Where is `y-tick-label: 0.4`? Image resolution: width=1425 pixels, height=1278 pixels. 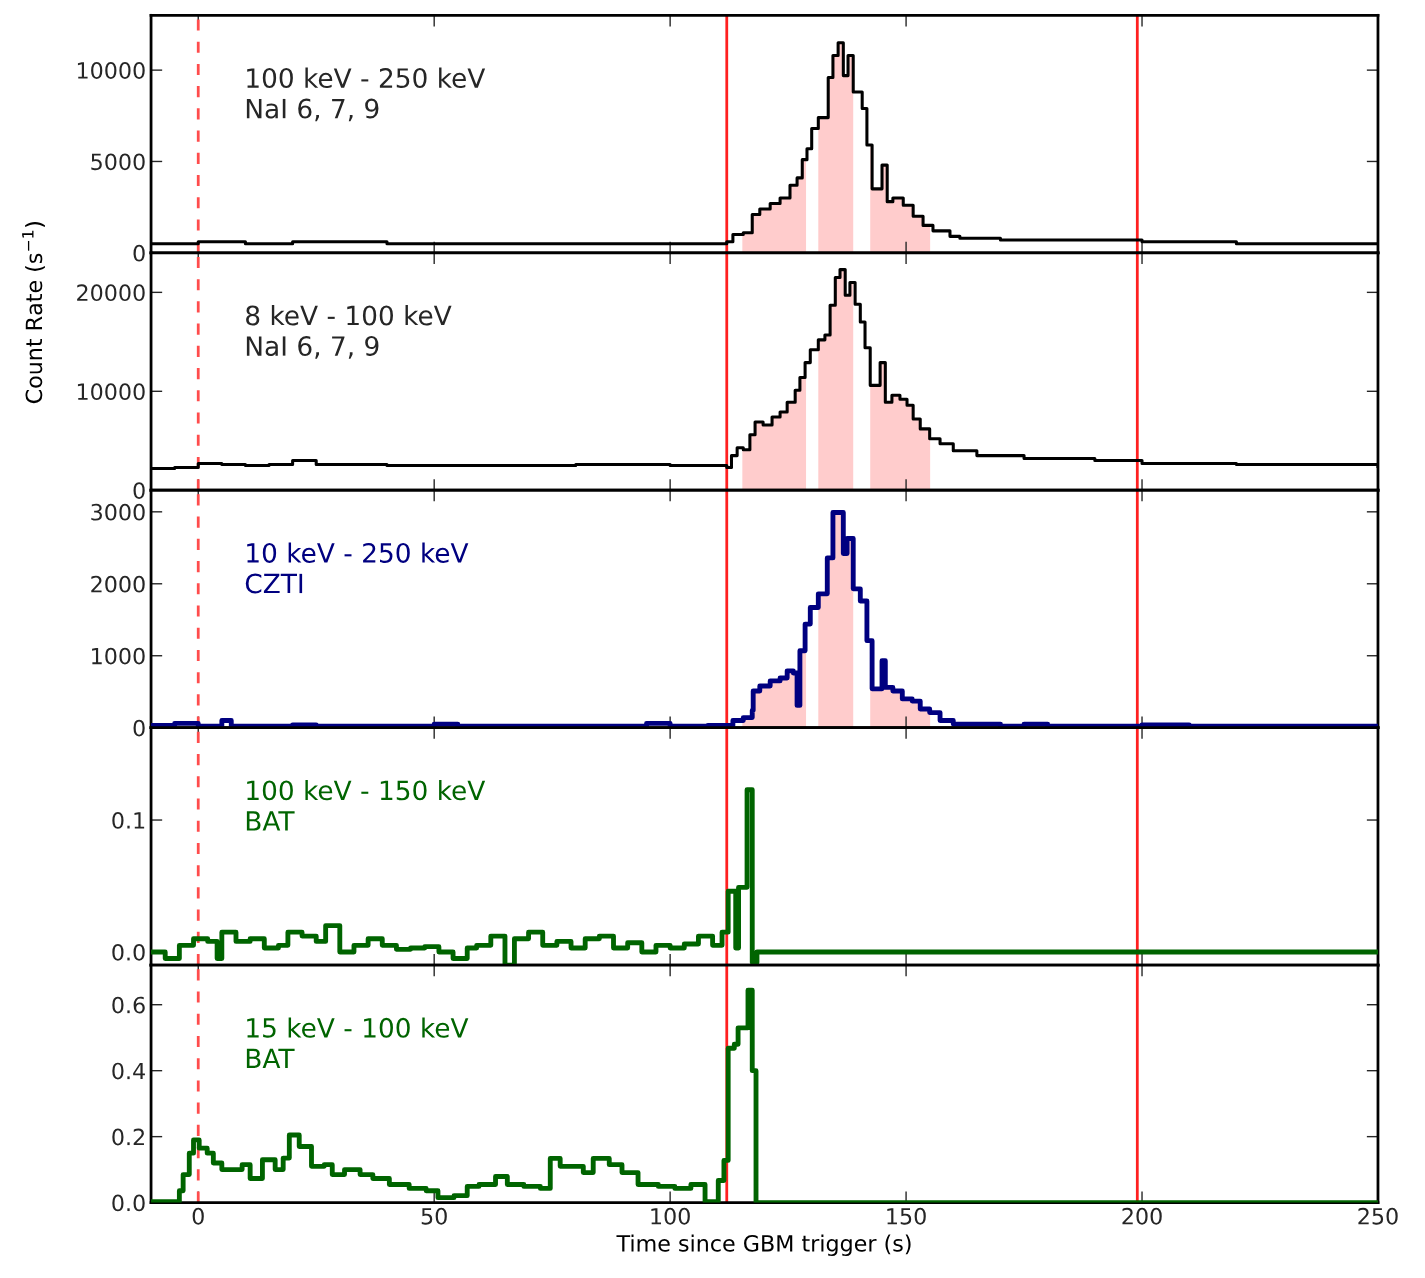
y-tick-label: 0.4 is located at coordinates (128, 1071).